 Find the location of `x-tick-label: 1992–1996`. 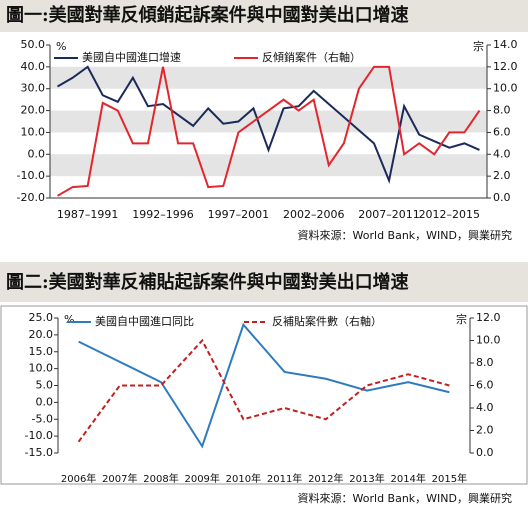

x-tick-label: 1992–1996 is located at coordinates (163, 214).